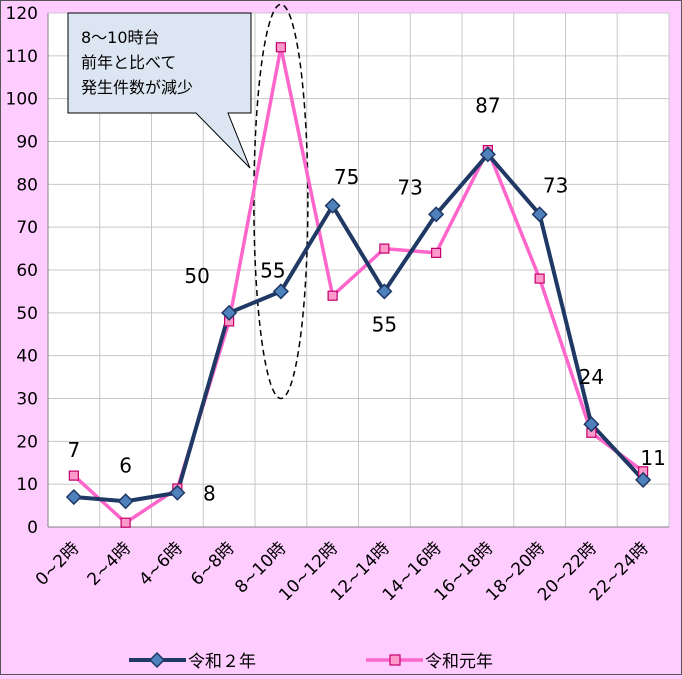  What do you see at coordinates (209, 494) in the screenshot?
I see `data-label: 8` at bounding box center [209, 494].